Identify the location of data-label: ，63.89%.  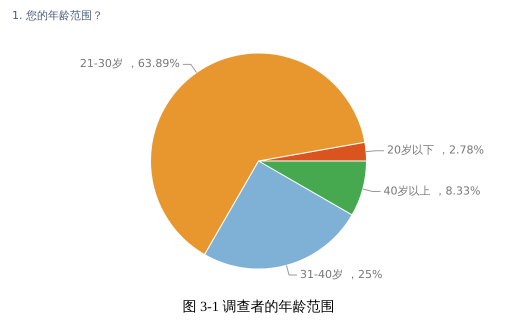
(153, 63).